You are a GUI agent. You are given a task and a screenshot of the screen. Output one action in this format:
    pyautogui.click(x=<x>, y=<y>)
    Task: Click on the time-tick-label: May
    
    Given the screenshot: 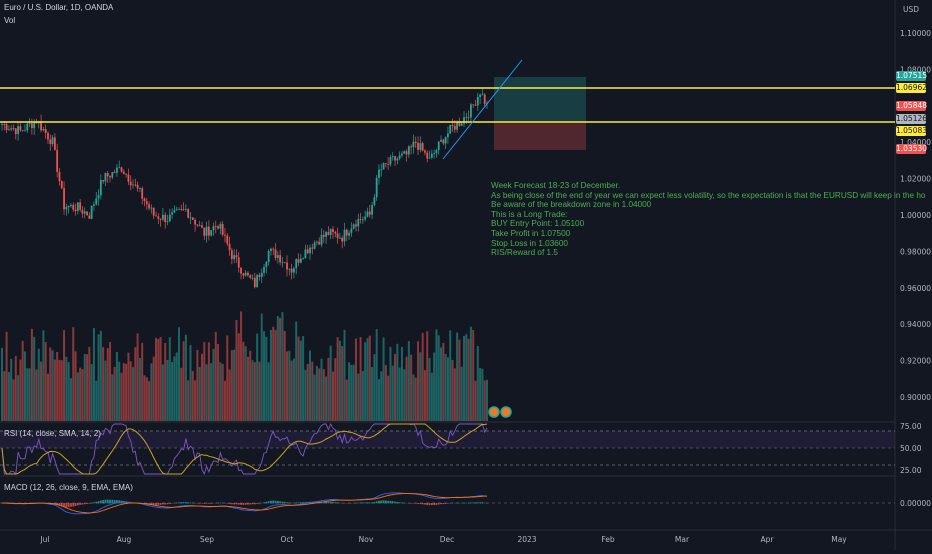 What is the action you would take?
    pyautogui.click(x=839, y=539)
    